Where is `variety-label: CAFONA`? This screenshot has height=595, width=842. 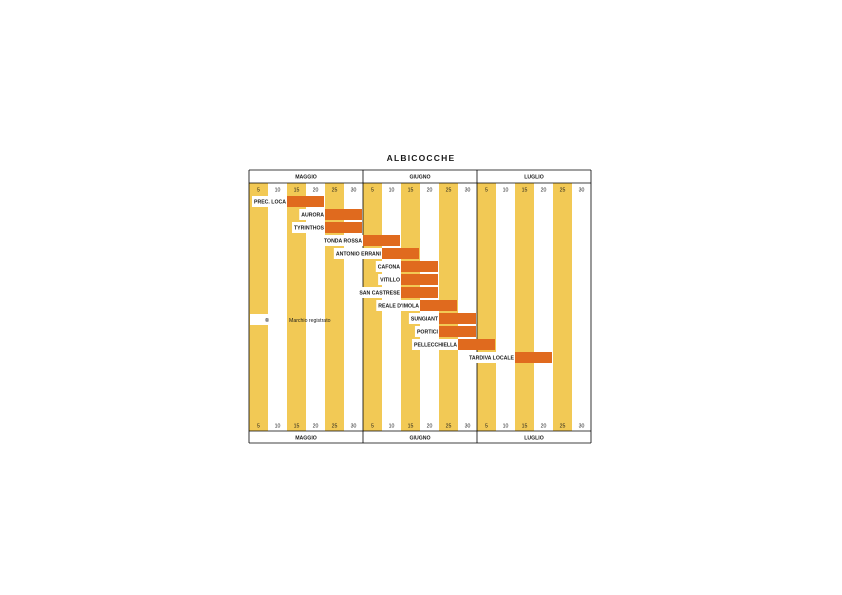
variety-label: CAFONA is located at coordinates (389, 267).